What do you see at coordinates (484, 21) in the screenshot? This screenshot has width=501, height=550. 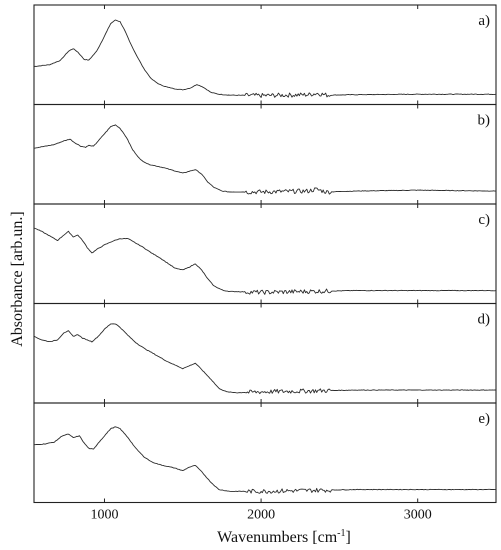 I see `panel-label: a)` at bounding box center [484, 21].